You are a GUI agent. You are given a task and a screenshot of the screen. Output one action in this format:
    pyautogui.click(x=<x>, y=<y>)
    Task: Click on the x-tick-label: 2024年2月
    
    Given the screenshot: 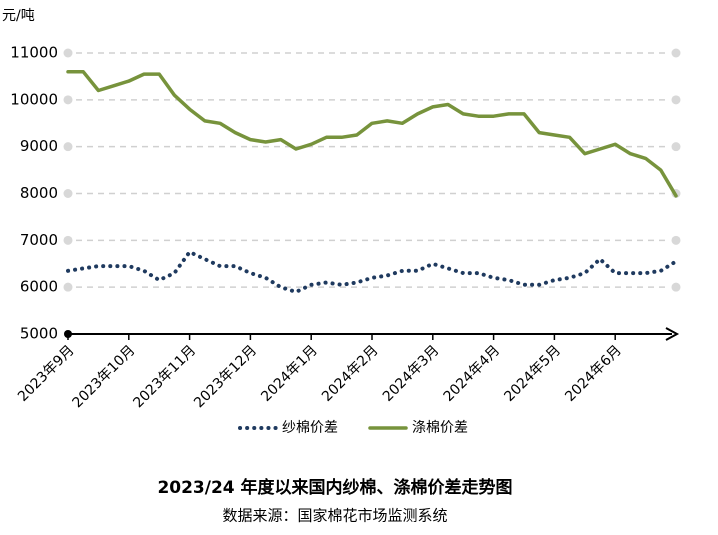 What is the action you would take?
    pyautogui.click(x=350, y=373)
    